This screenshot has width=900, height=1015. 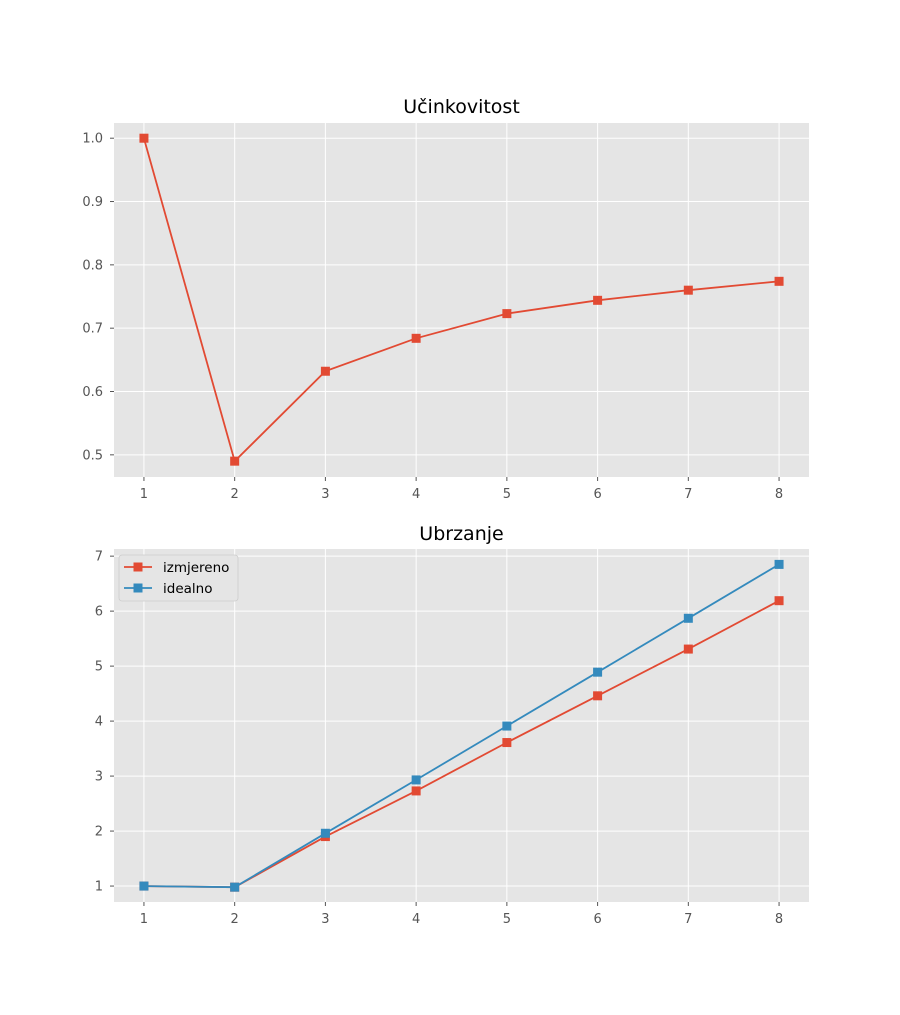 What do you see at coordinates (178, 578) in the screenshot?
I see `legend: izmjereno idealno` at bounding box center [178, 578].